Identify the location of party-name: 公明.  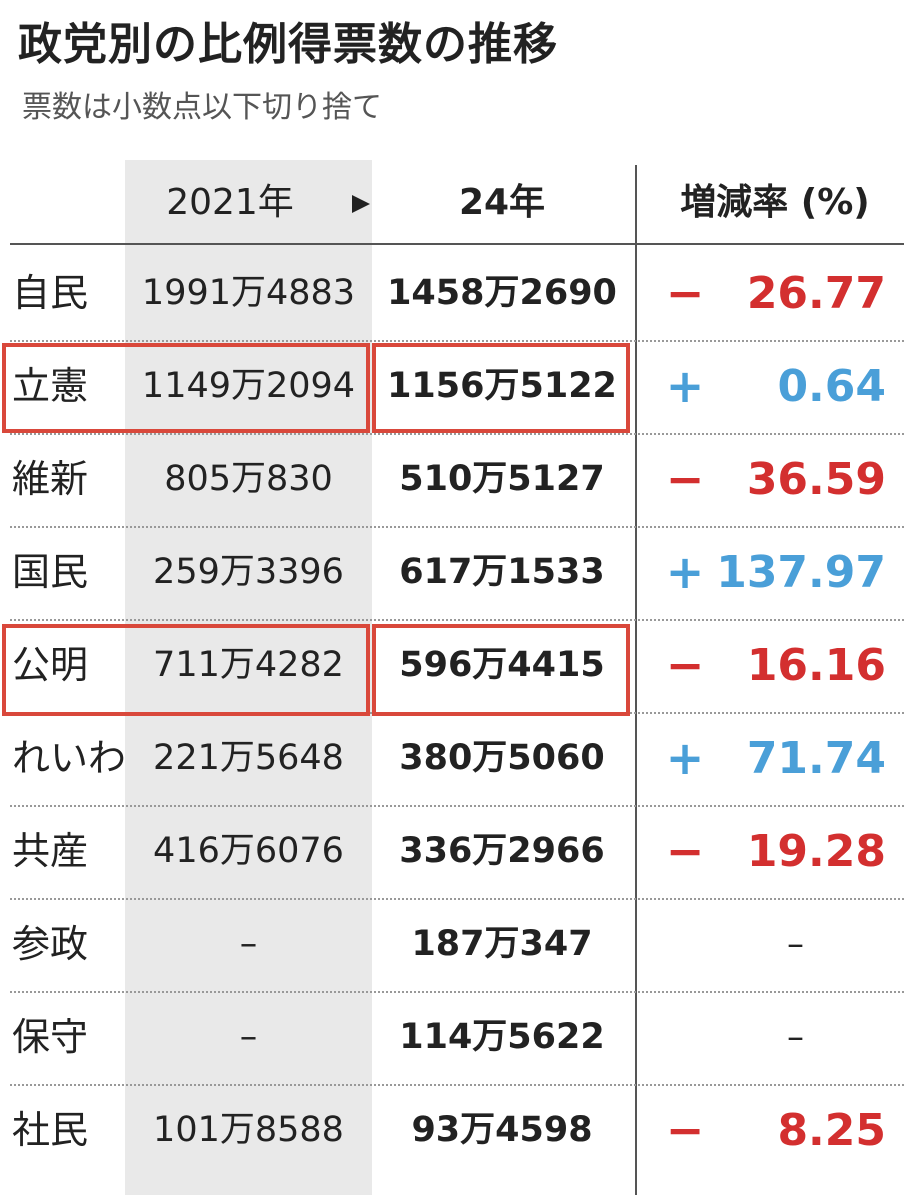
(50, 665).